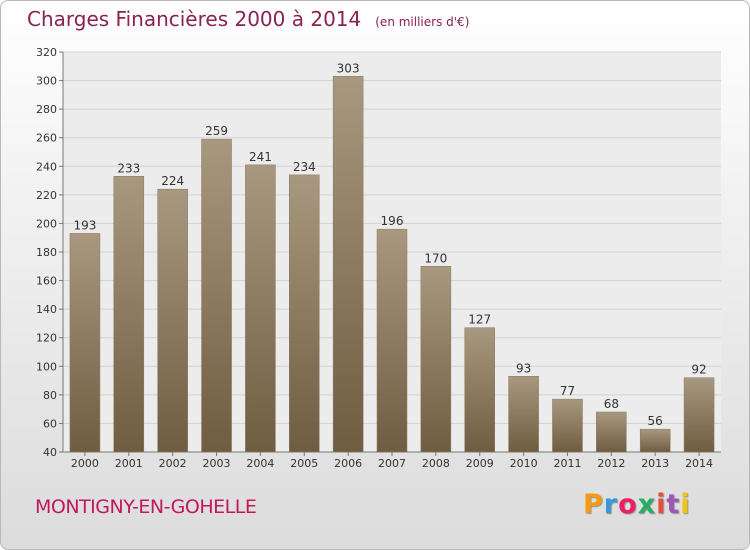  What do you see at coordinates (673, 504) in the screenshot?
I see `logo-letter: t` at bounding box center [673, 504].